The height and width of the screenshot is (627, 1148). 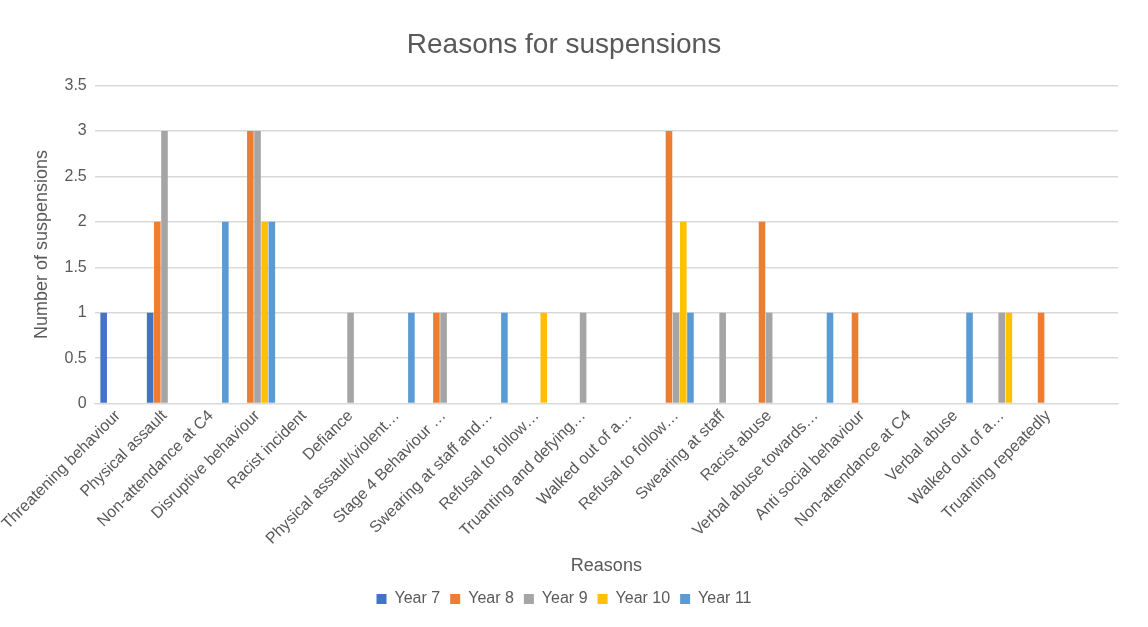 I want to click on y-tick-label: 2, so click(x=82, y=221).